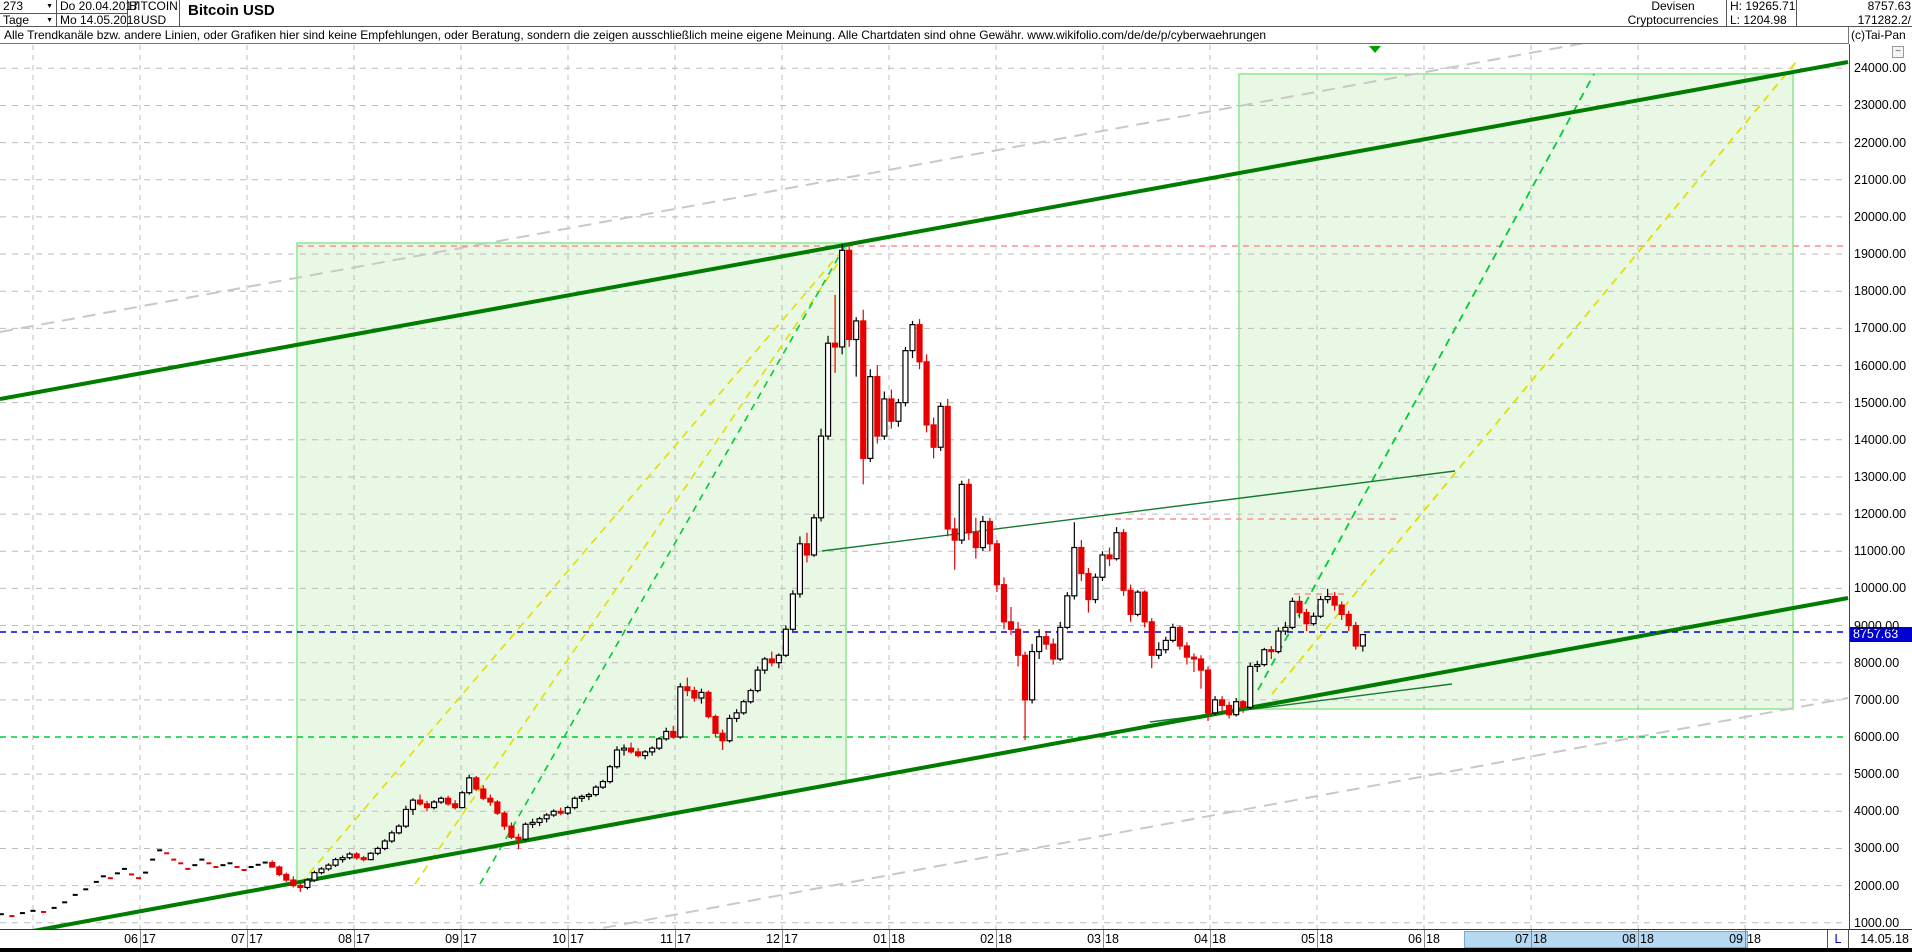 This screenshot has height=952, width=1912. Describe the element at coordinates (1880, 439) in the screenshot. I see `price-axis-label: 14000.00` at that location.